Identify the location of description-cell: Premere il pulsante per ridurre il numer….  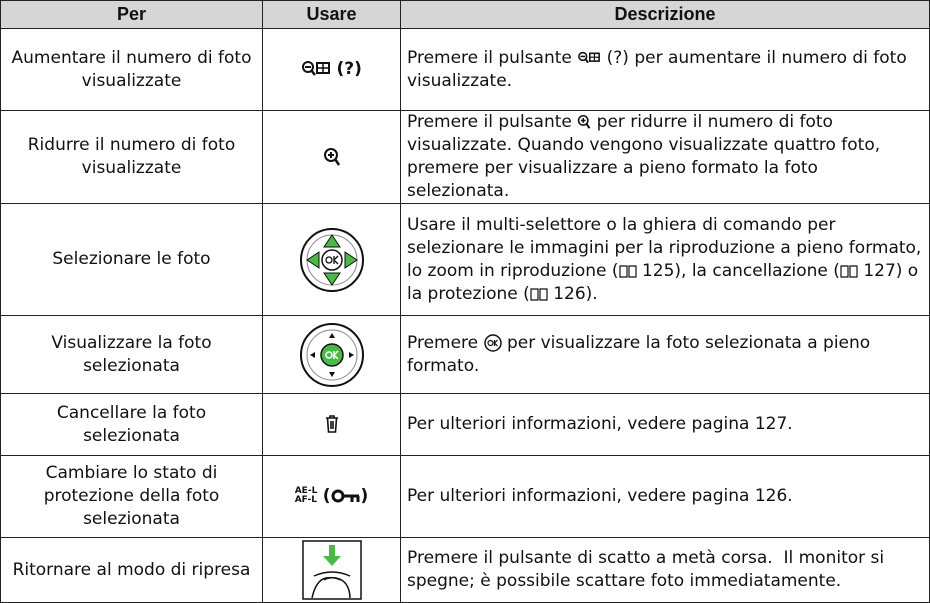
(665, 157).